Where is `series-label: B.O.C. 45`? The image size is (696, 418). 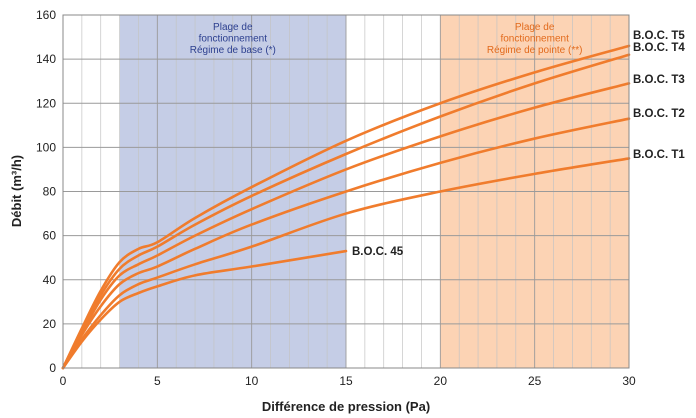 series-label: B.O.C. 45 is located at coordinates (378, 252).